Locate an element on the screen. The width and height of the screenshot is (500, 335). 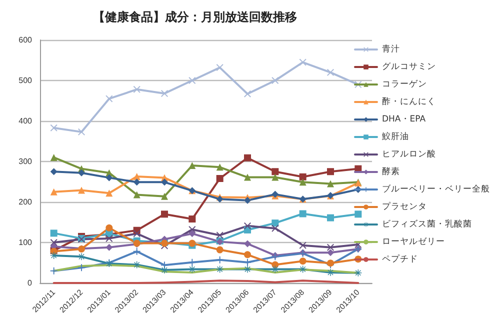
y-tick-label: 200 is located at coordinates (25, 202).